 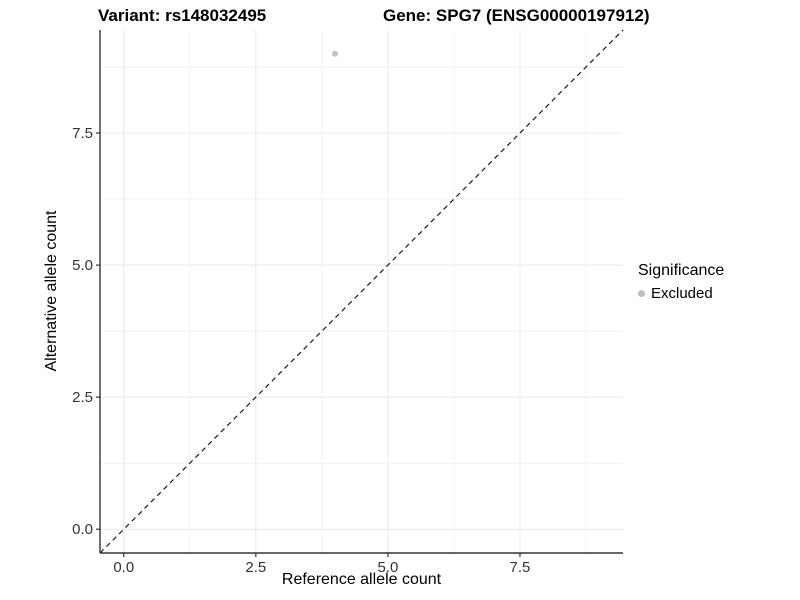 What do you see at coordinates (718, 293) in the screenshot?
I see `legend-item-excluded: Excluded` at bounding box center [718, 293].